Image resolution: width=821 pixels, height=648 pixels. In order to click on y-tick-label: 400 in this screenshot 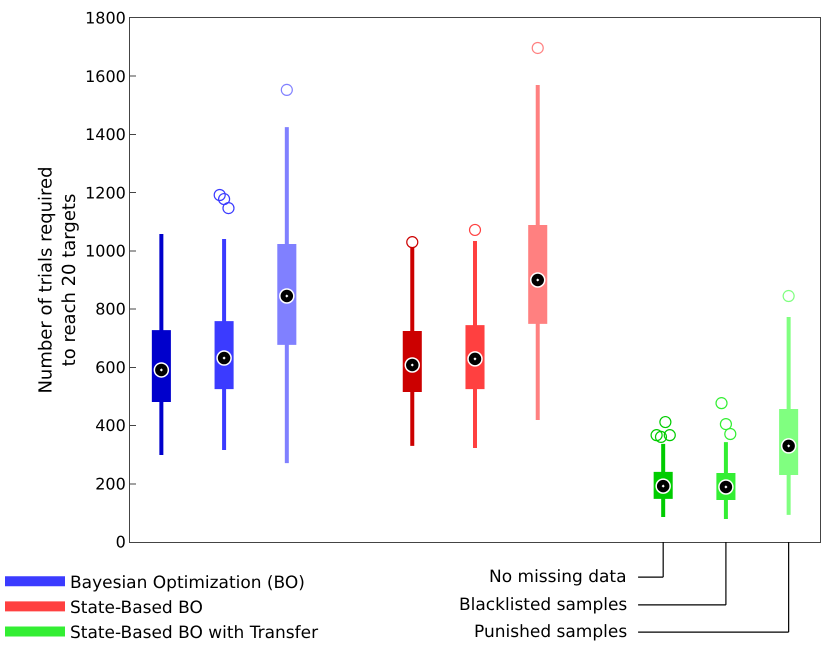, I will do `click(110, 426)`.